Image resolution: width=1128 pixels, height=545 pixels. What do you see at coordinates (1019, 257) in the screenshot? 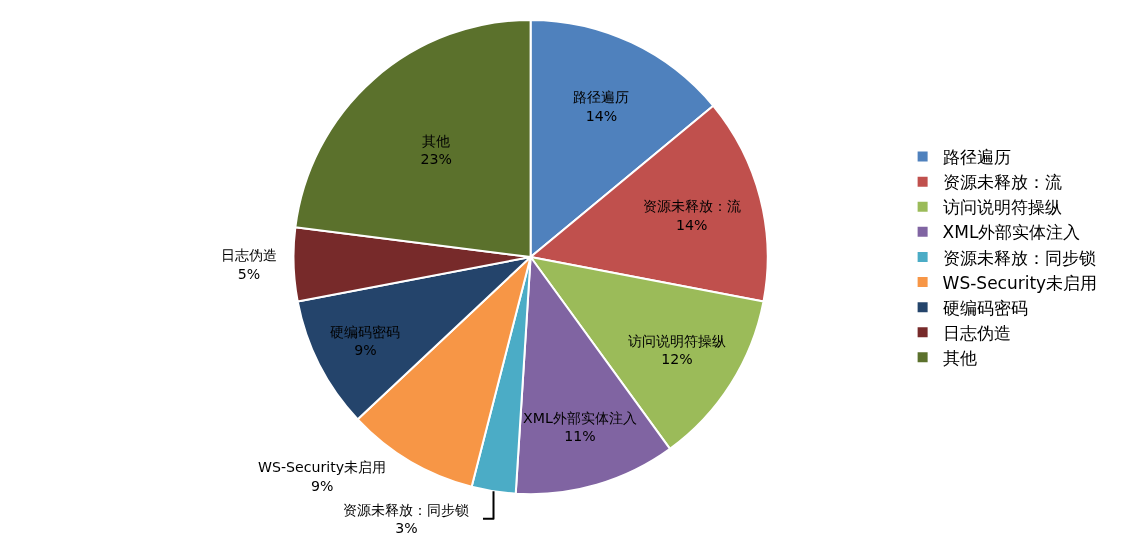
I see `legend-label: 资源未释放：同步锁` at bounding box center [1019, 257].